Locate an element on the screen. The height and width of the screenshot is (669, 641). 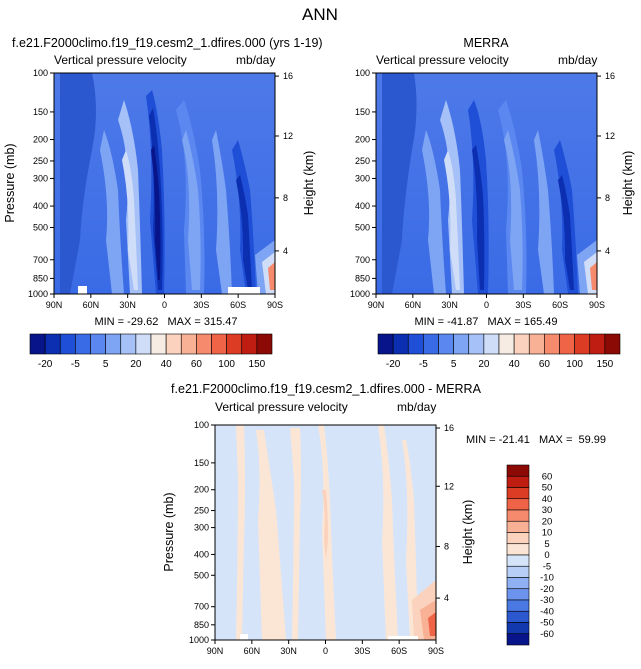
y-tick-label: 300 is located at coordinates (40, 178).